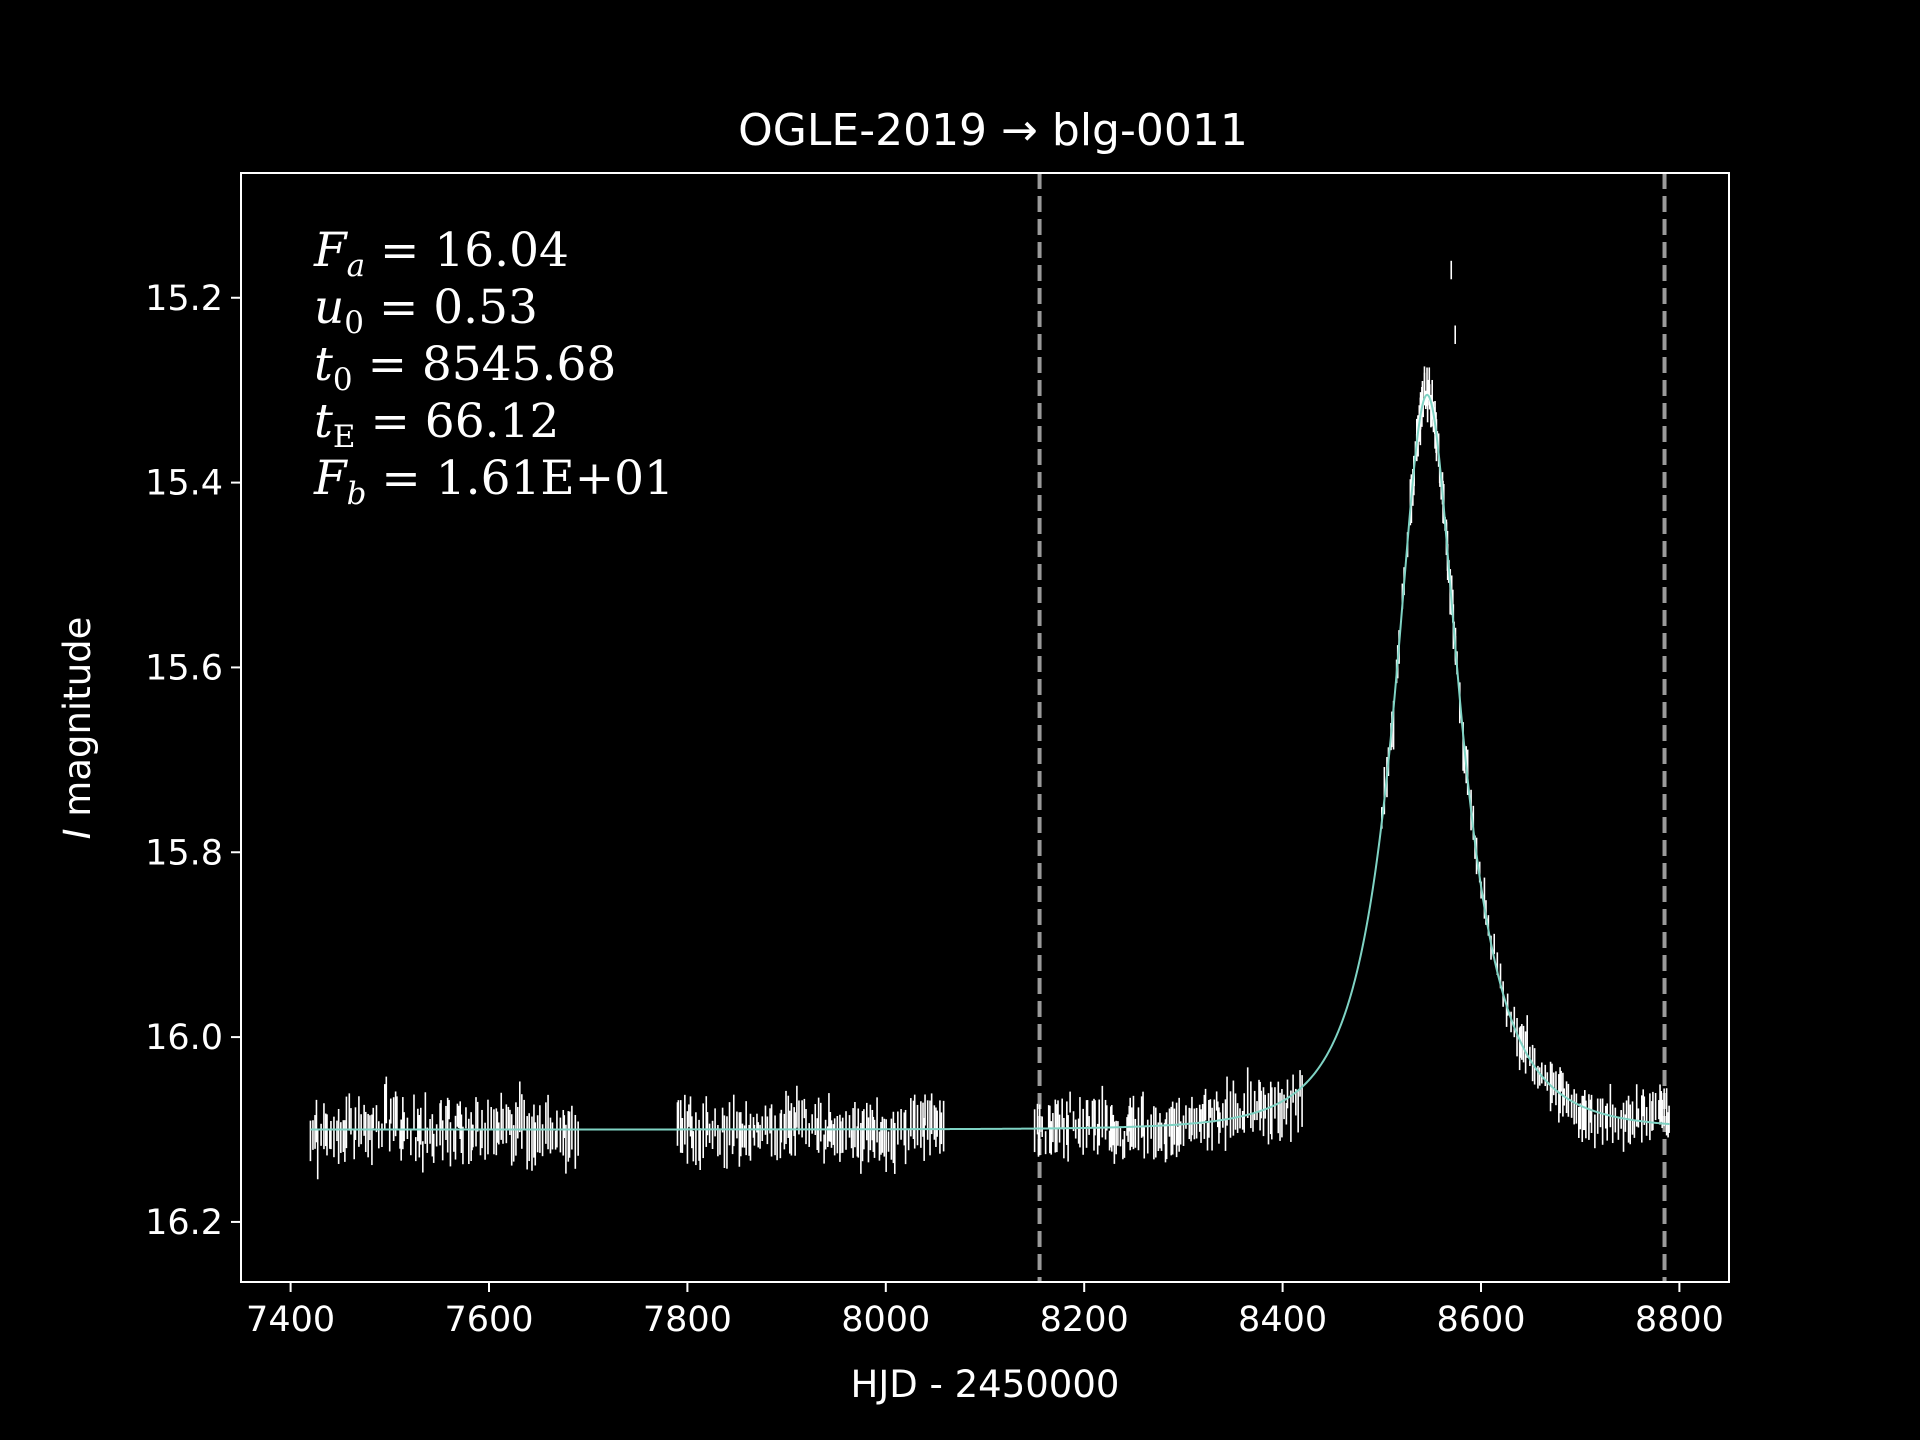  I want to click on y-tick-label: 16.0, so click(184, 1038).